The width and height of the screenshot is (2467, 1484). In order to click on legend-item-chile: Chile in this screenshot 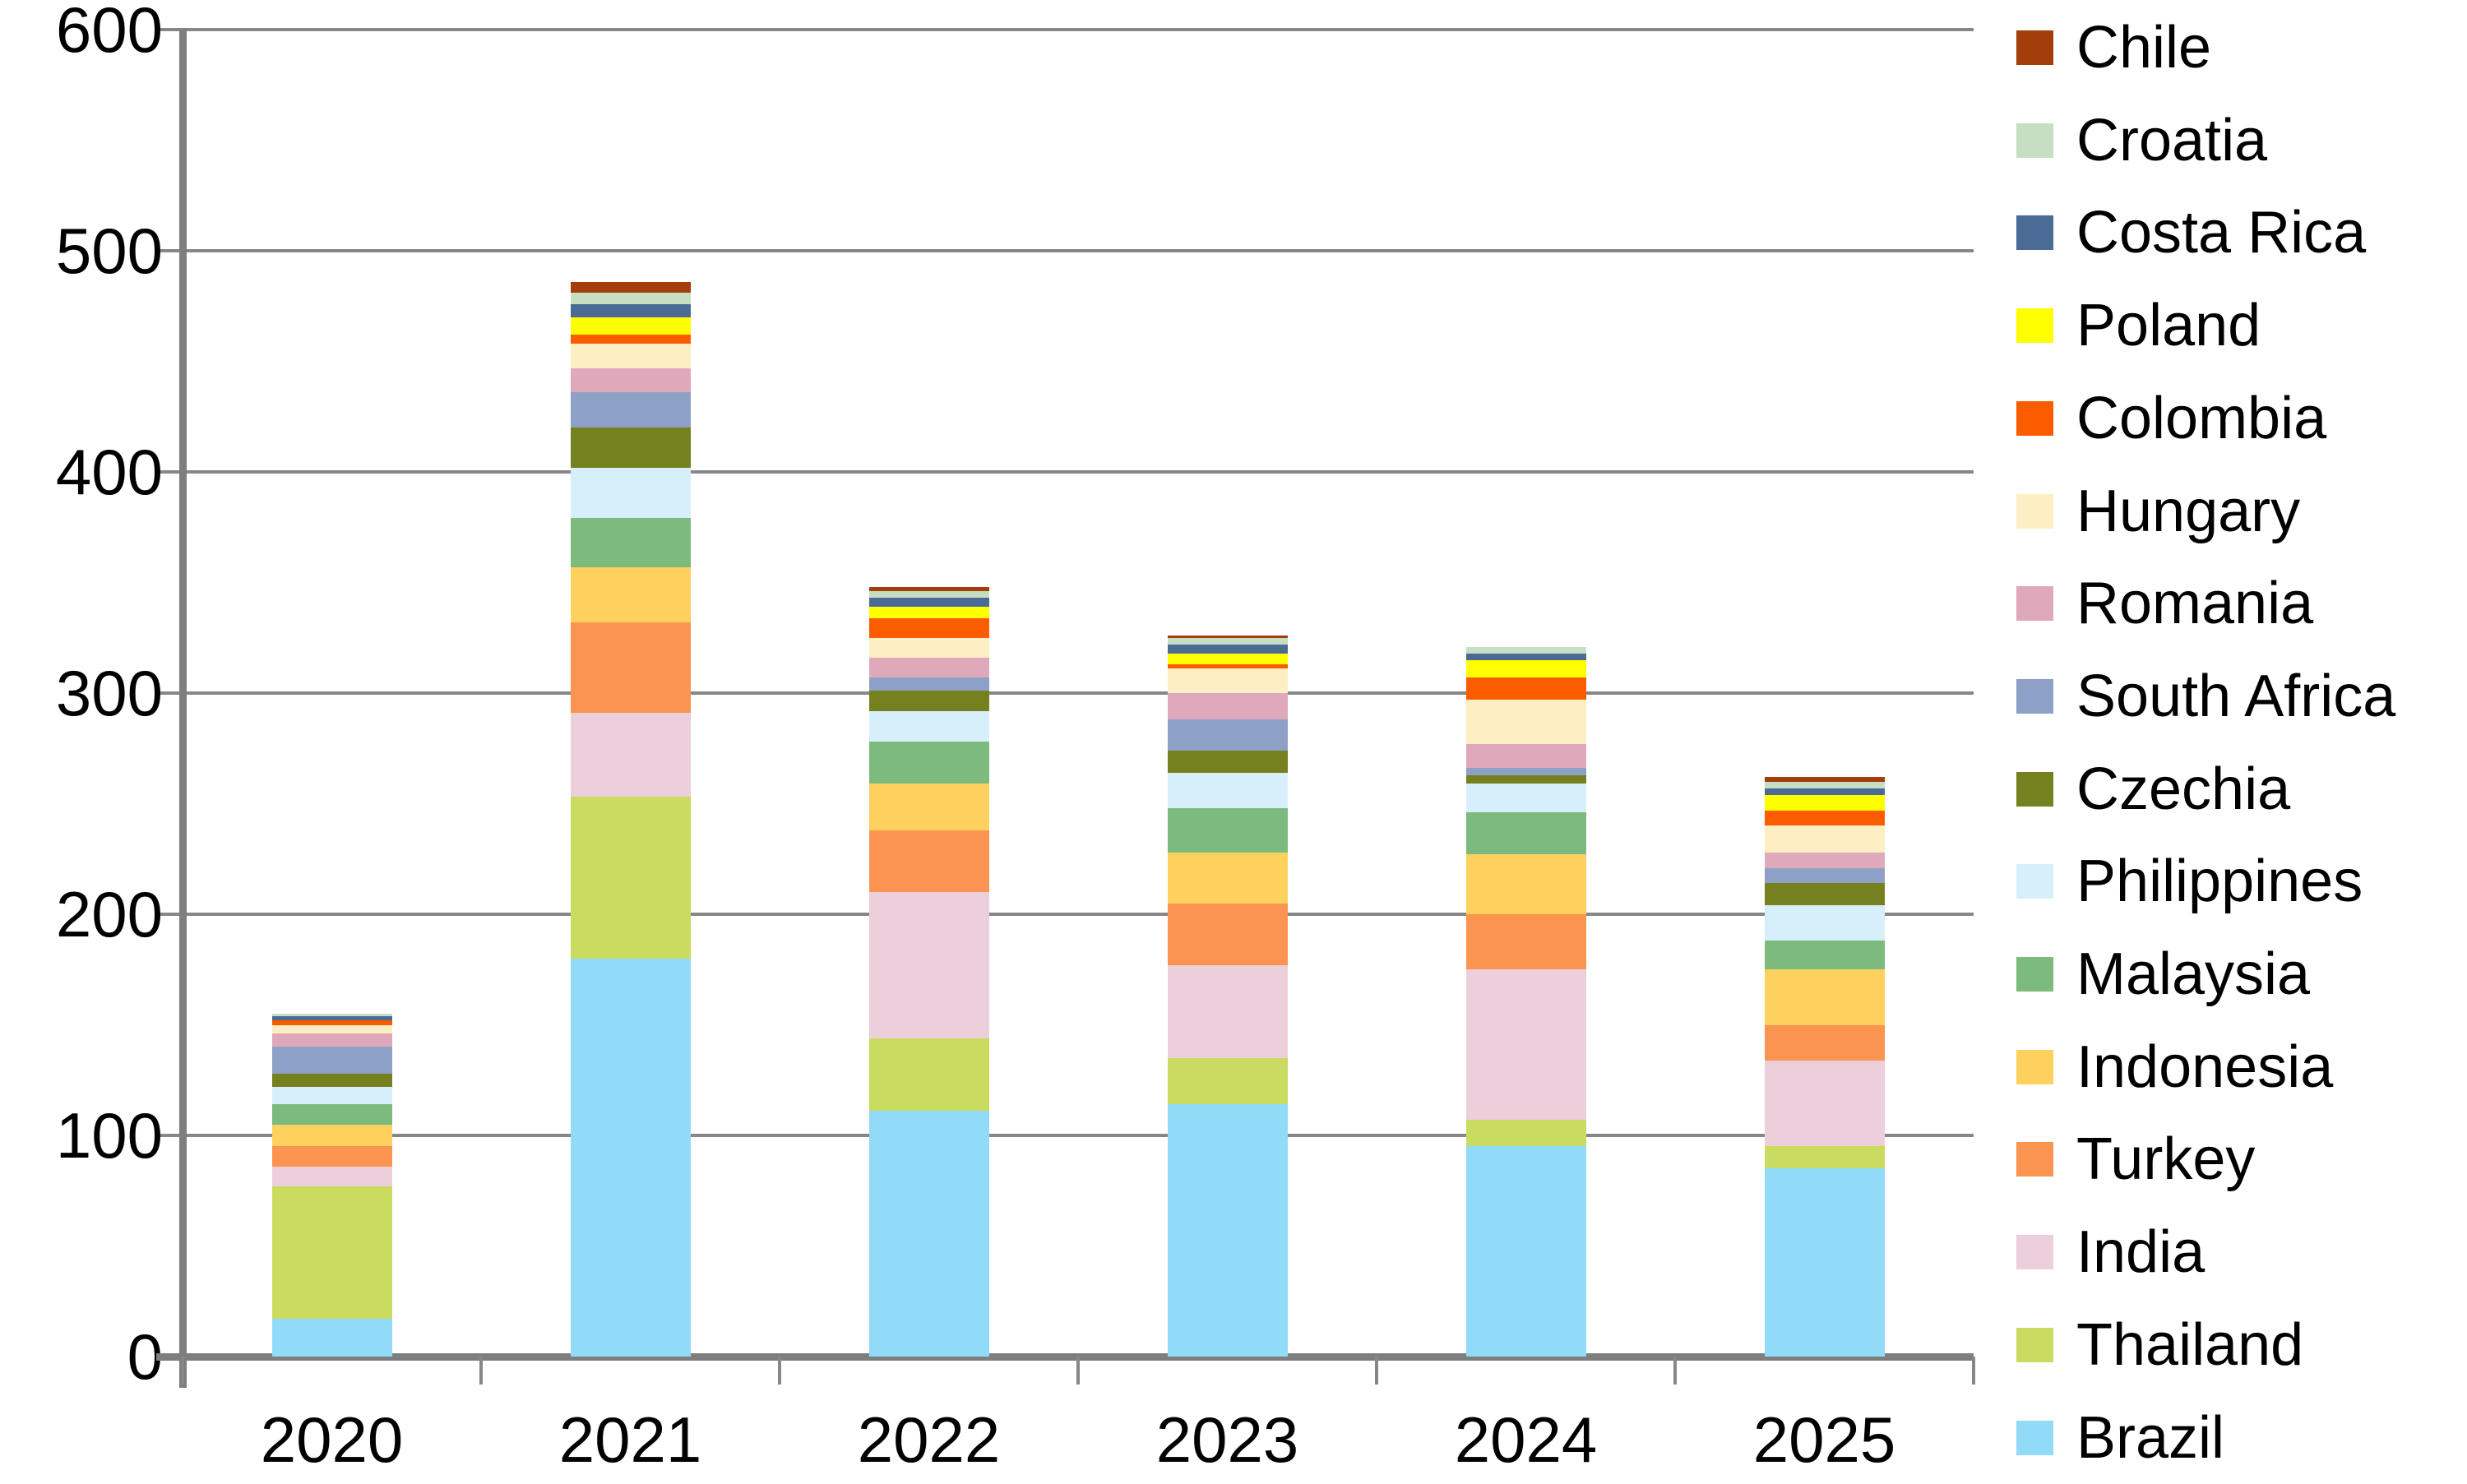, I will do `click(2113, 48)`.